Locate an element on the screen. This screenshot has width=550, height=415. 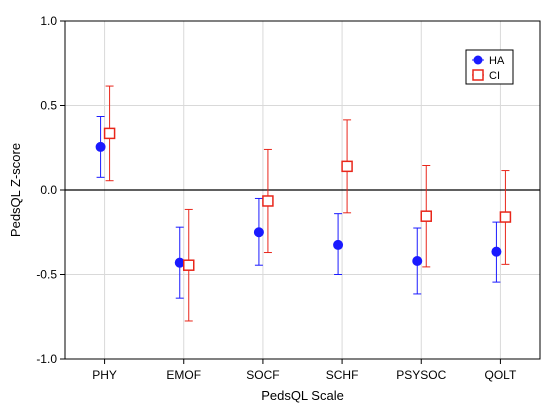
y-tick-label: -1.0 is located at coordinates (46, 359).